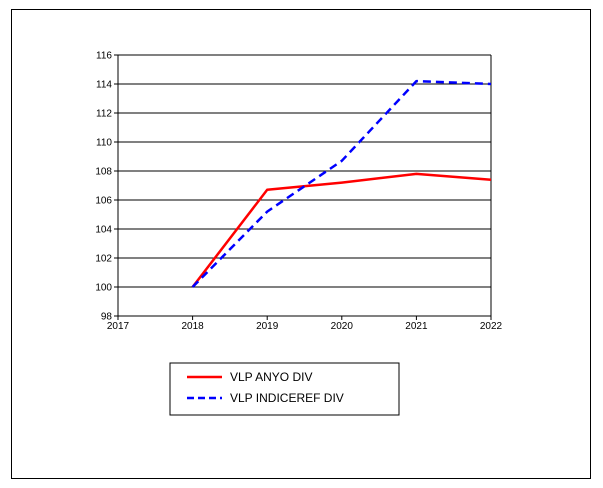  What do you see at coordinates (287, 398) in the screenshot?
I see `legend-label-2: VLP INDICEREF DIV` at bounding box center [287, 398].